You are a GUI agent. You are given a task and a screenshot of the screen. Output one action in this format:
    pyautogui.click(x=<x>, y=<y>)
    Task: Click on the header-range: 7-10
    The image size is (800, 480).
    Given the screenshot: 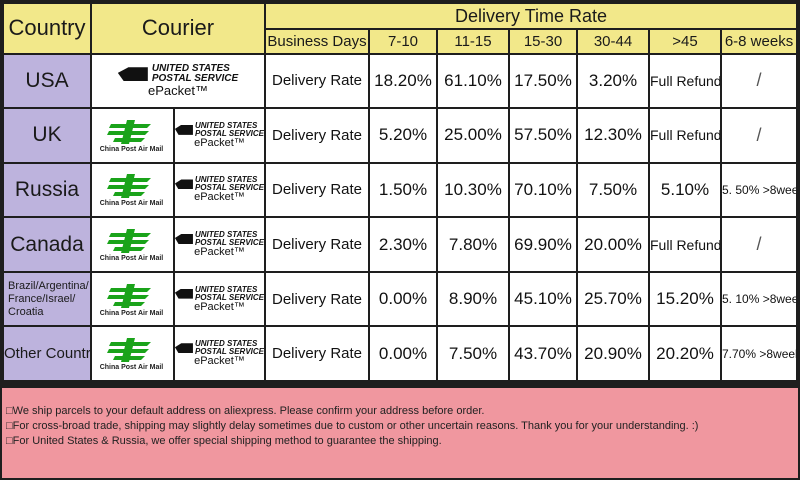 What is the action you would take?
    pyautogui.click(x=403, y=41)
    